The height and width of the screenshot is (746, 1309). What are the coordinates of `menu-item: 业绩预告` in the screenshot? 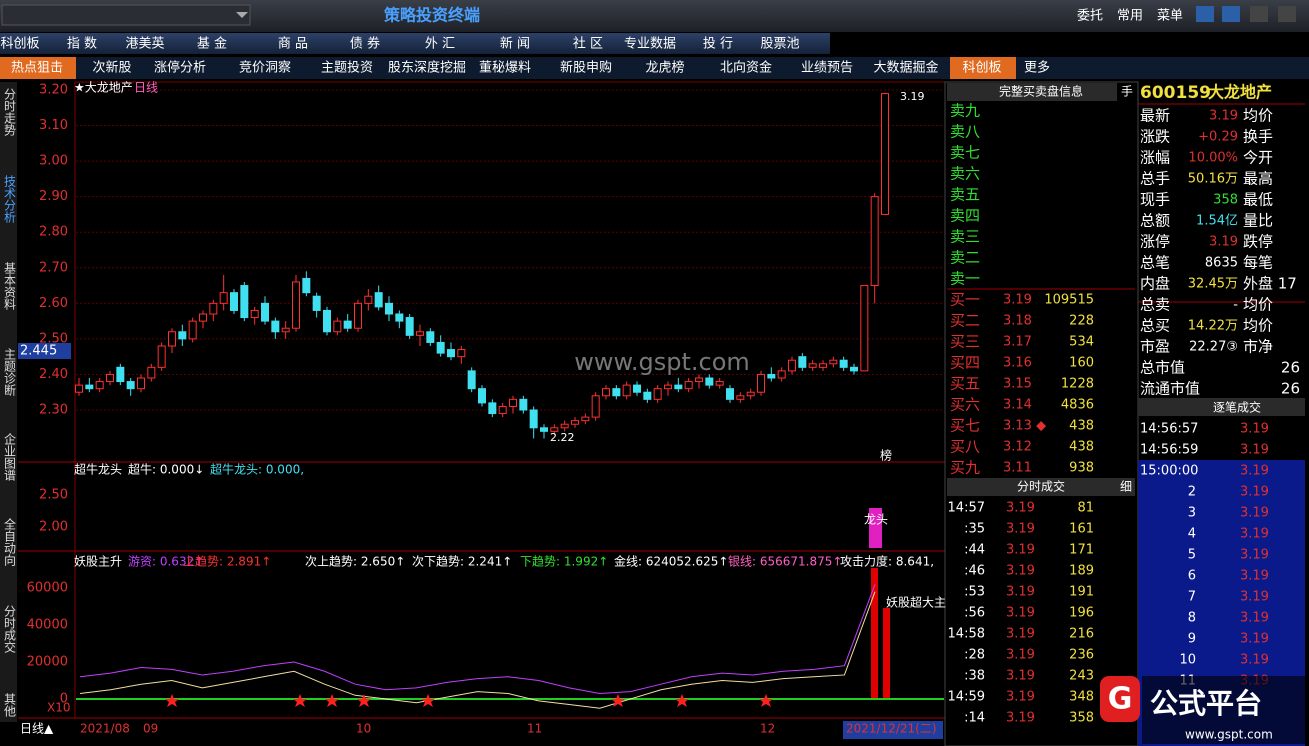 It's located at (827, 68).